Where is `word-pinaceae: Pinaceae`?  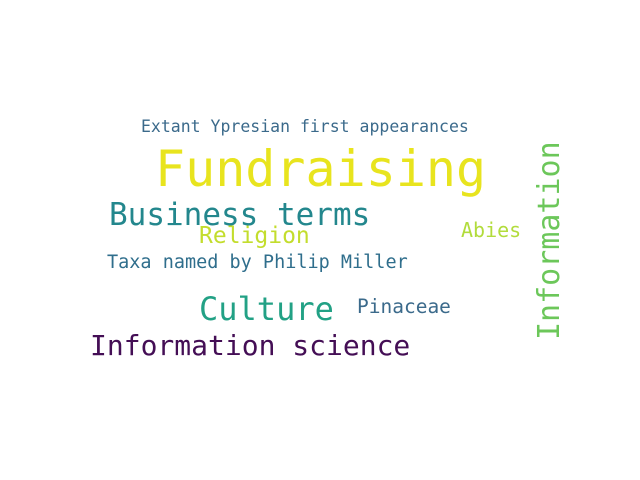
word-pinaceae: Pinaceae is located at coordinates (404, 306).